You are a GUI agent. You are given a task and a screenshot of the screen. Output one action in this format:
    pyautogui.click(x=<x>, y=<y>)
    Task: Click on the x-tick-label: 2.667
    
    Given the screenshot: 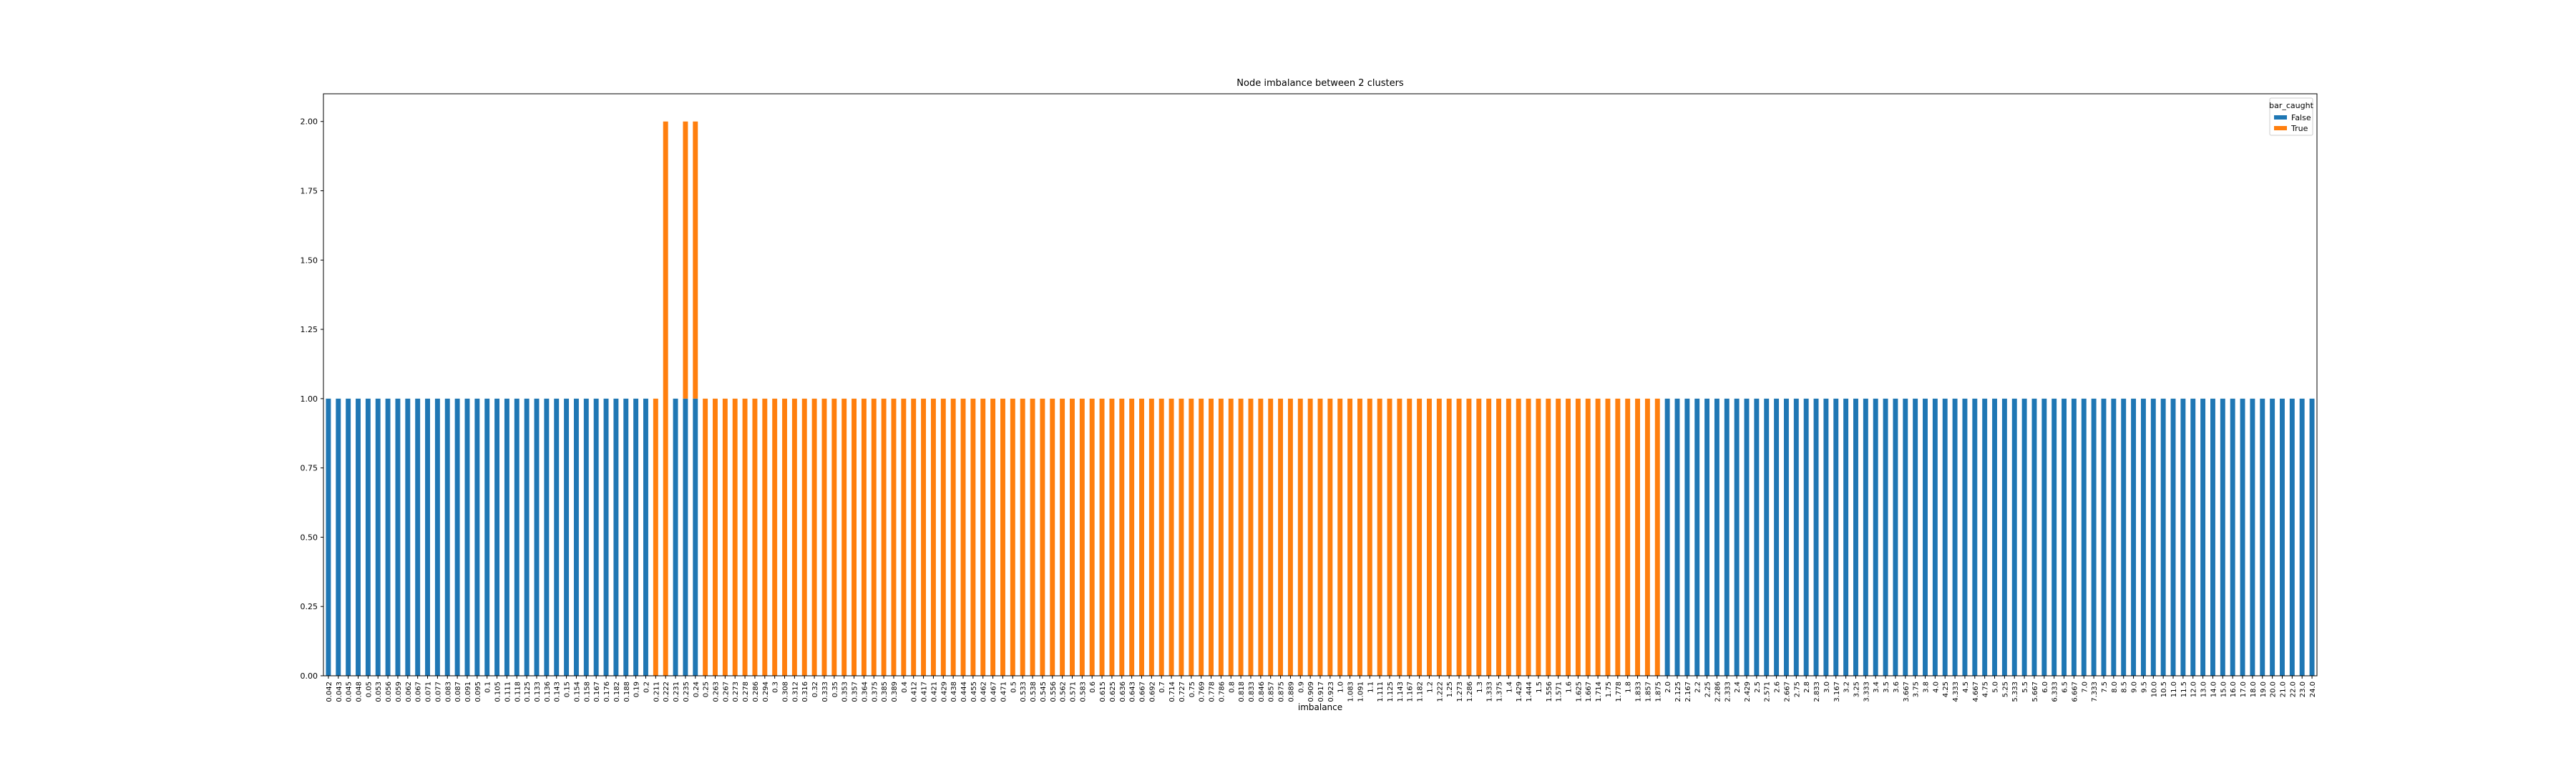 What is the action you would take?
    pyautogui.click(x=1787, y=692)
    